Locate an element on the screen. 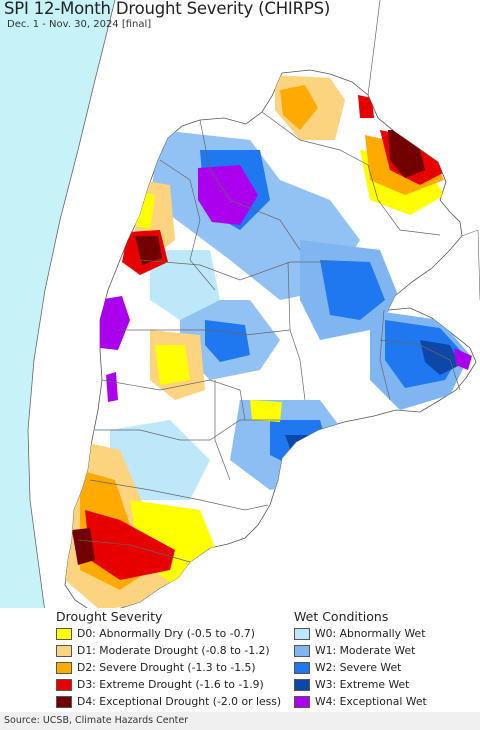 The image size is (480, 730). legend-drought-item-3: D3: Extreme Drought (-1.6 to -1.9) is located at coordinates (160, 684).